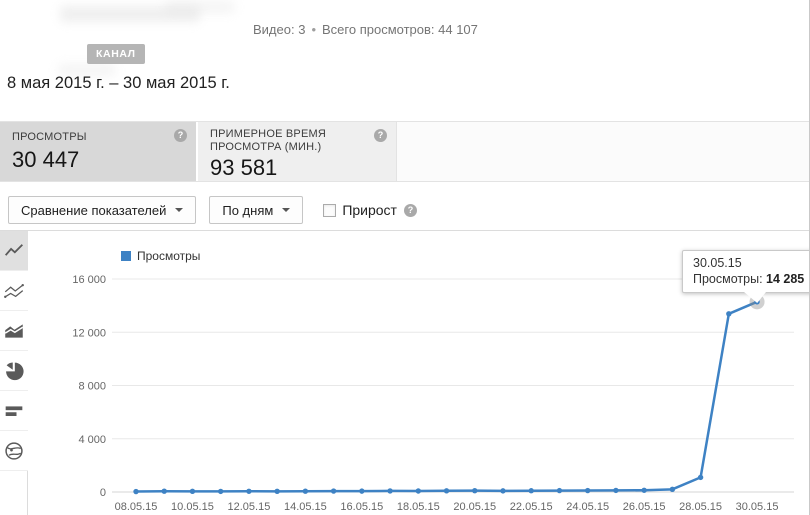 This screenshot has height=515, width=810. What do you see at coordinates (717, 263) in the screenshot?
I see `tooltip-date: 30.05.15` at bounding box center [717, 263].